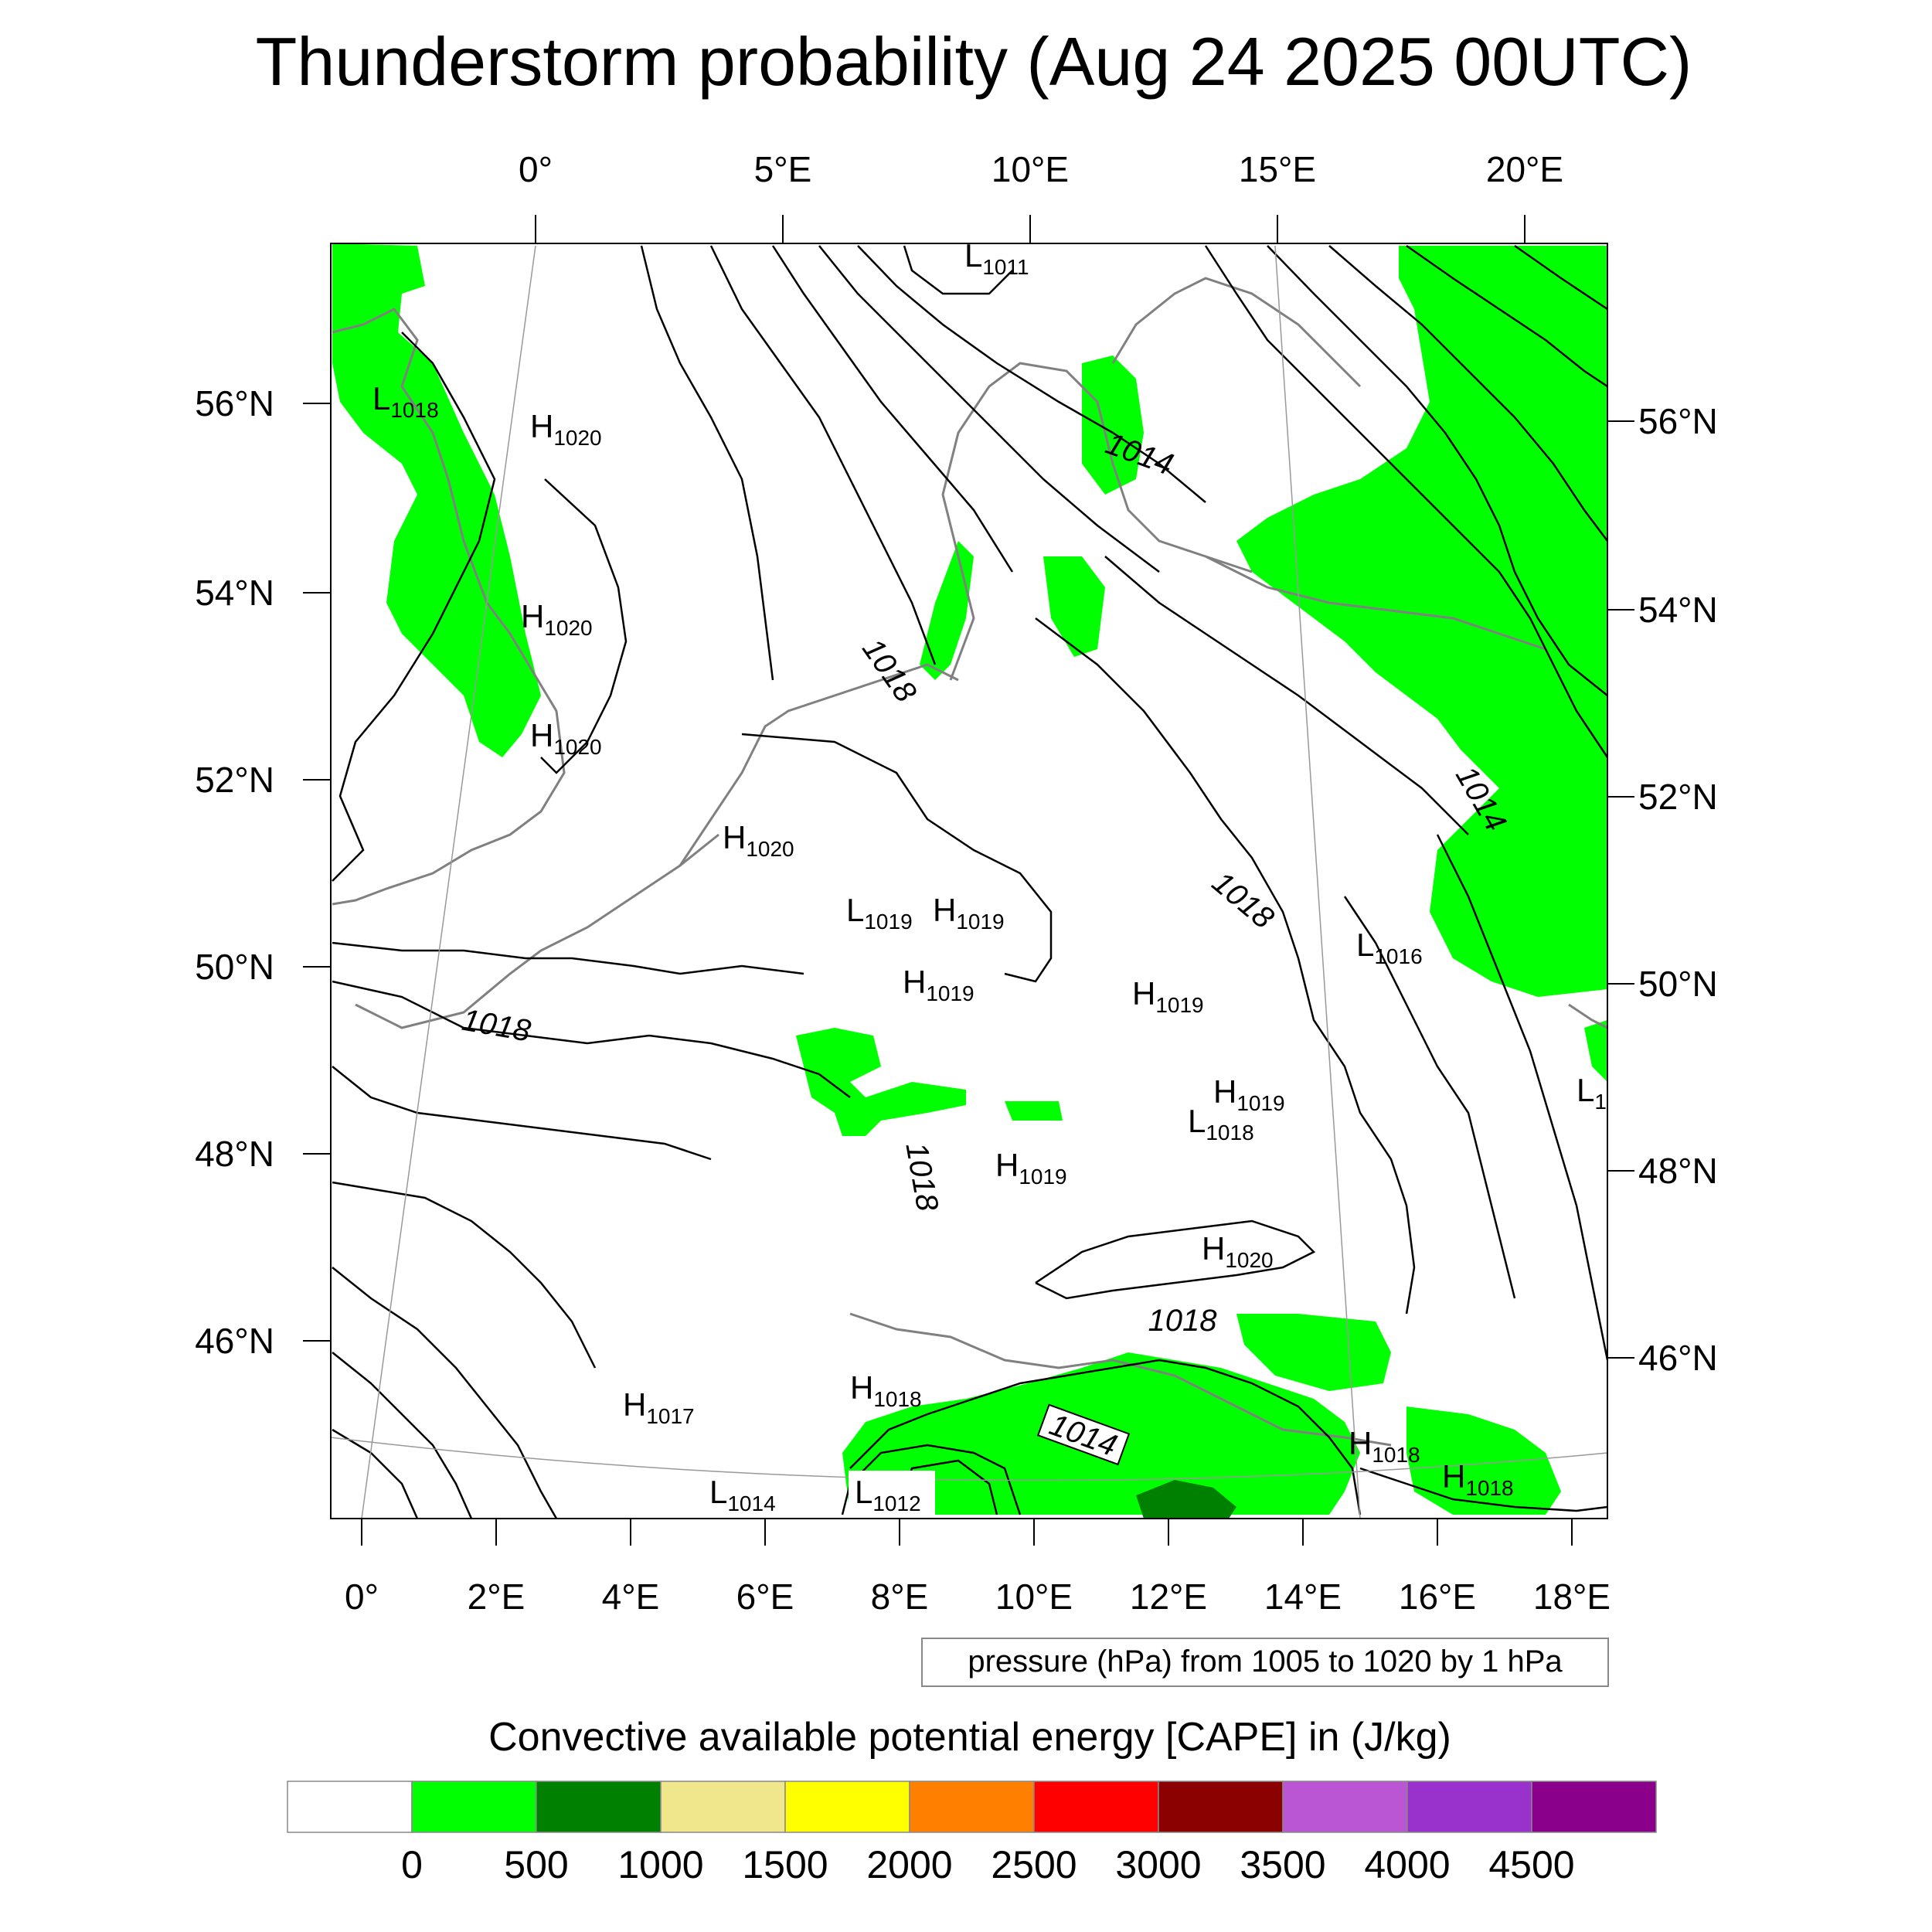 This screenshot has height=1932, width=1932. What do you see at coordinates (1678, 797) in the screenshot?
I see `right-latitude-label: 52°N` at bounding box center [1678, 797].